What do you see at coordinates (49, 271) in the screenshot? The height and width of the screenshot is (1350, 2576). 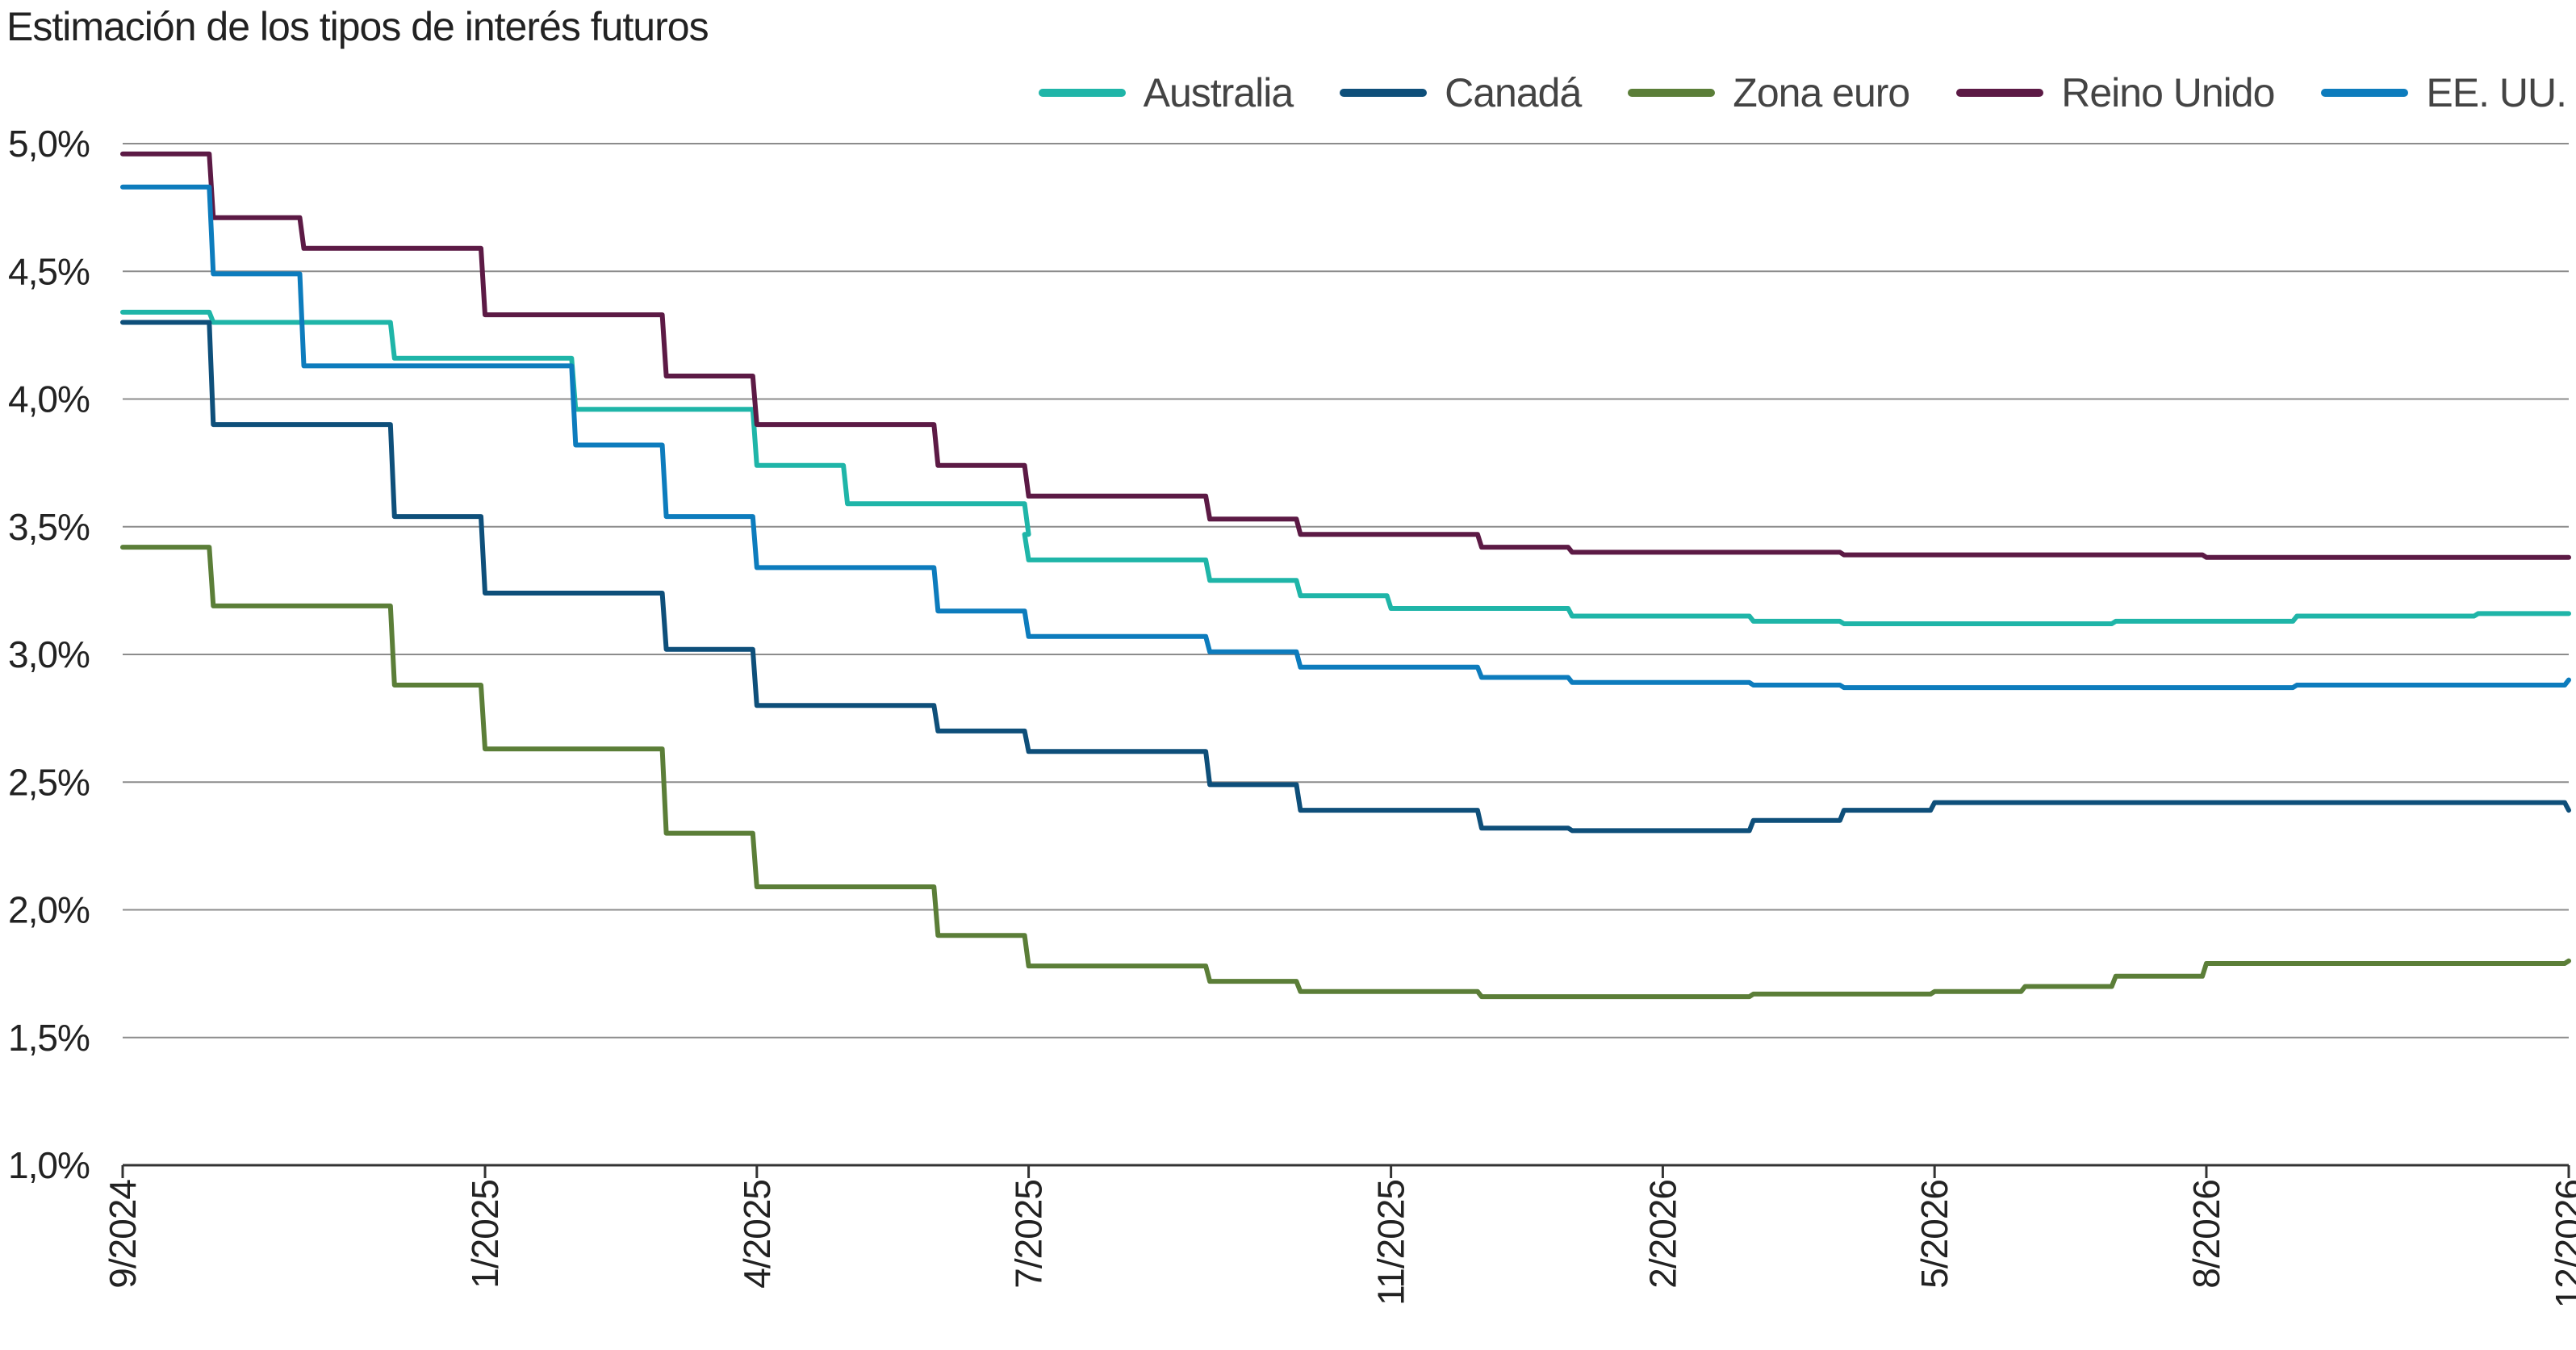 I see `y-tick-label: 4,5%` at bounding box center [49, 271].